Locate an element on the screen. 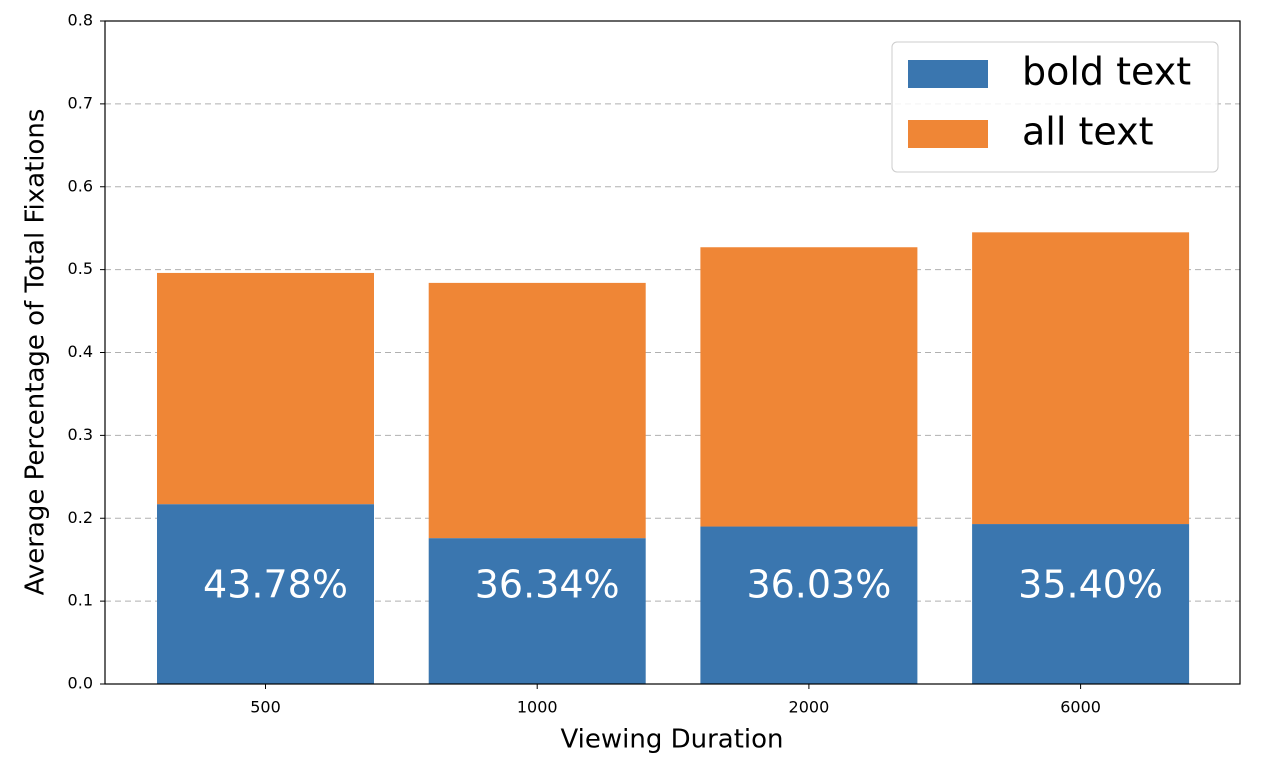 The image size is (1280, 768). legend-label: bold text is located at coordinates (1106, 72).